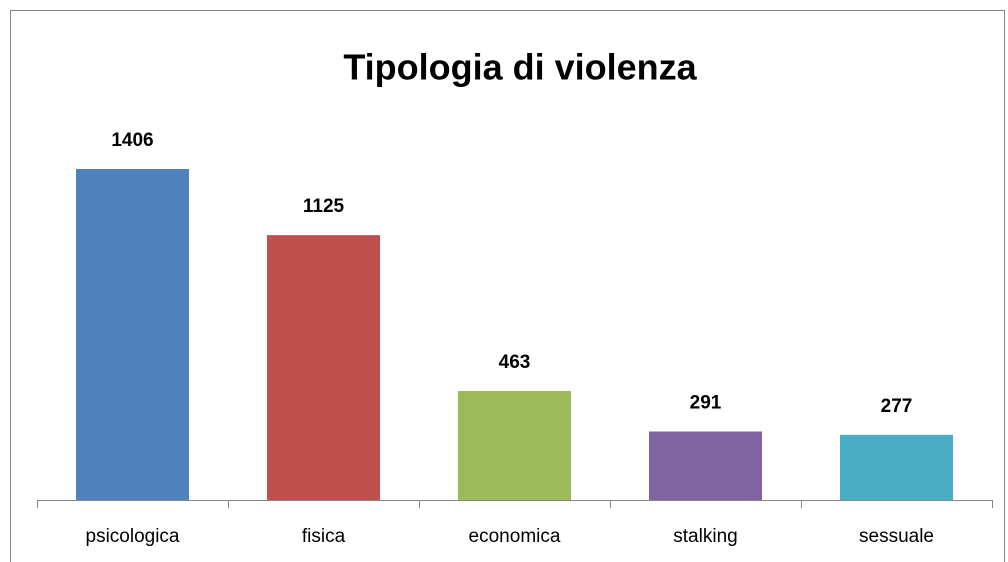  What do you see at coordinates (324, 206) in the screenshot?
I see `value-label: 1125` at bounding box center [324, 206].